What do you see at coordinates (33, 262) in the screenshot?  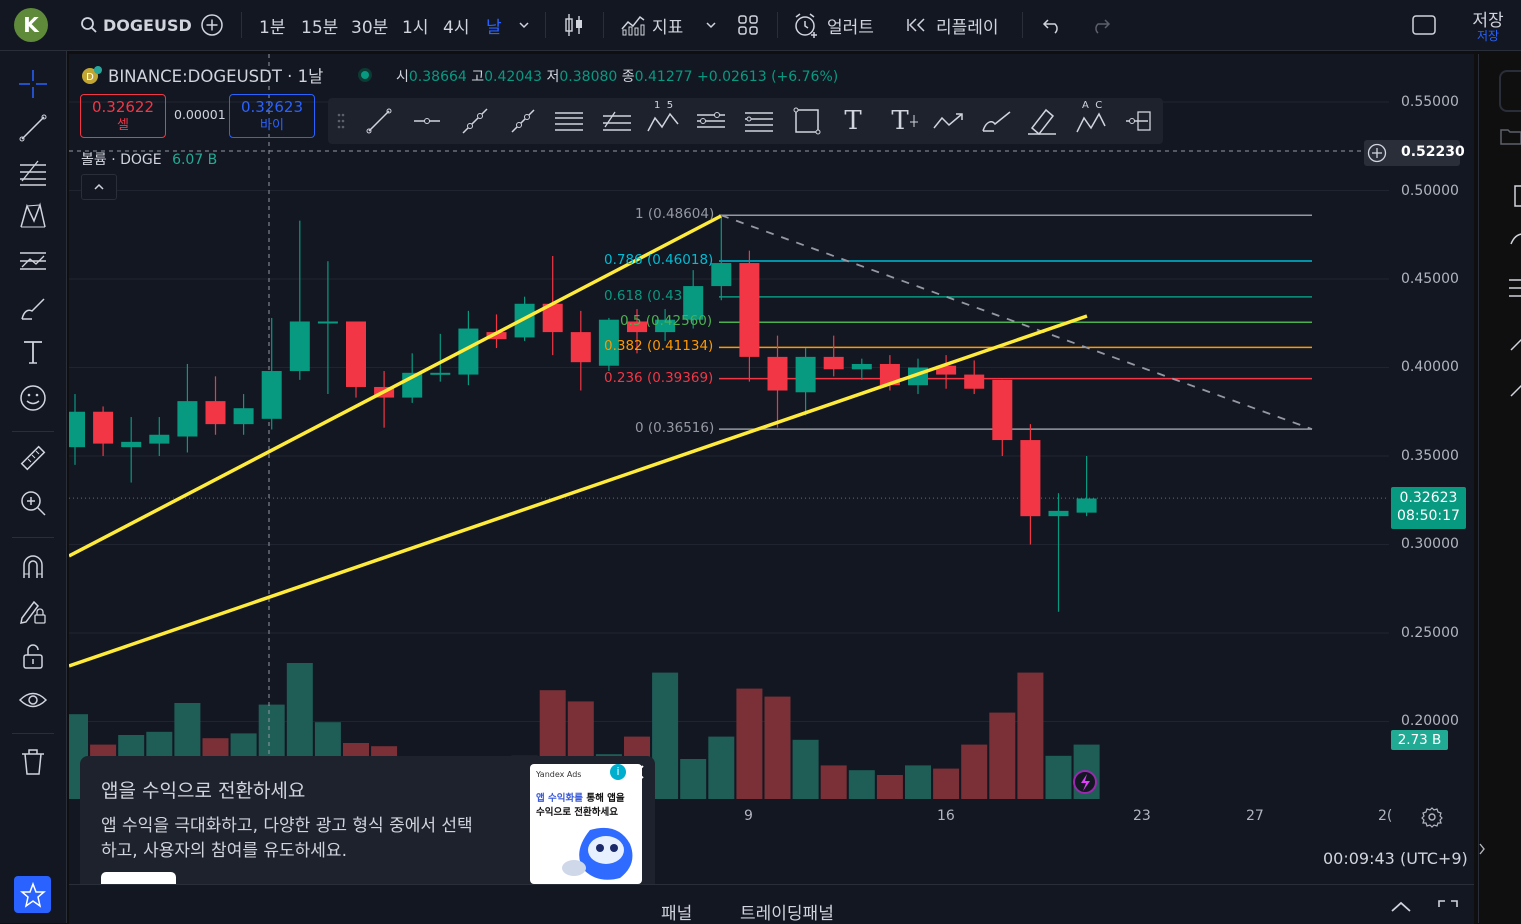 I see `forecast-tool` at bounding box center [33, 262].